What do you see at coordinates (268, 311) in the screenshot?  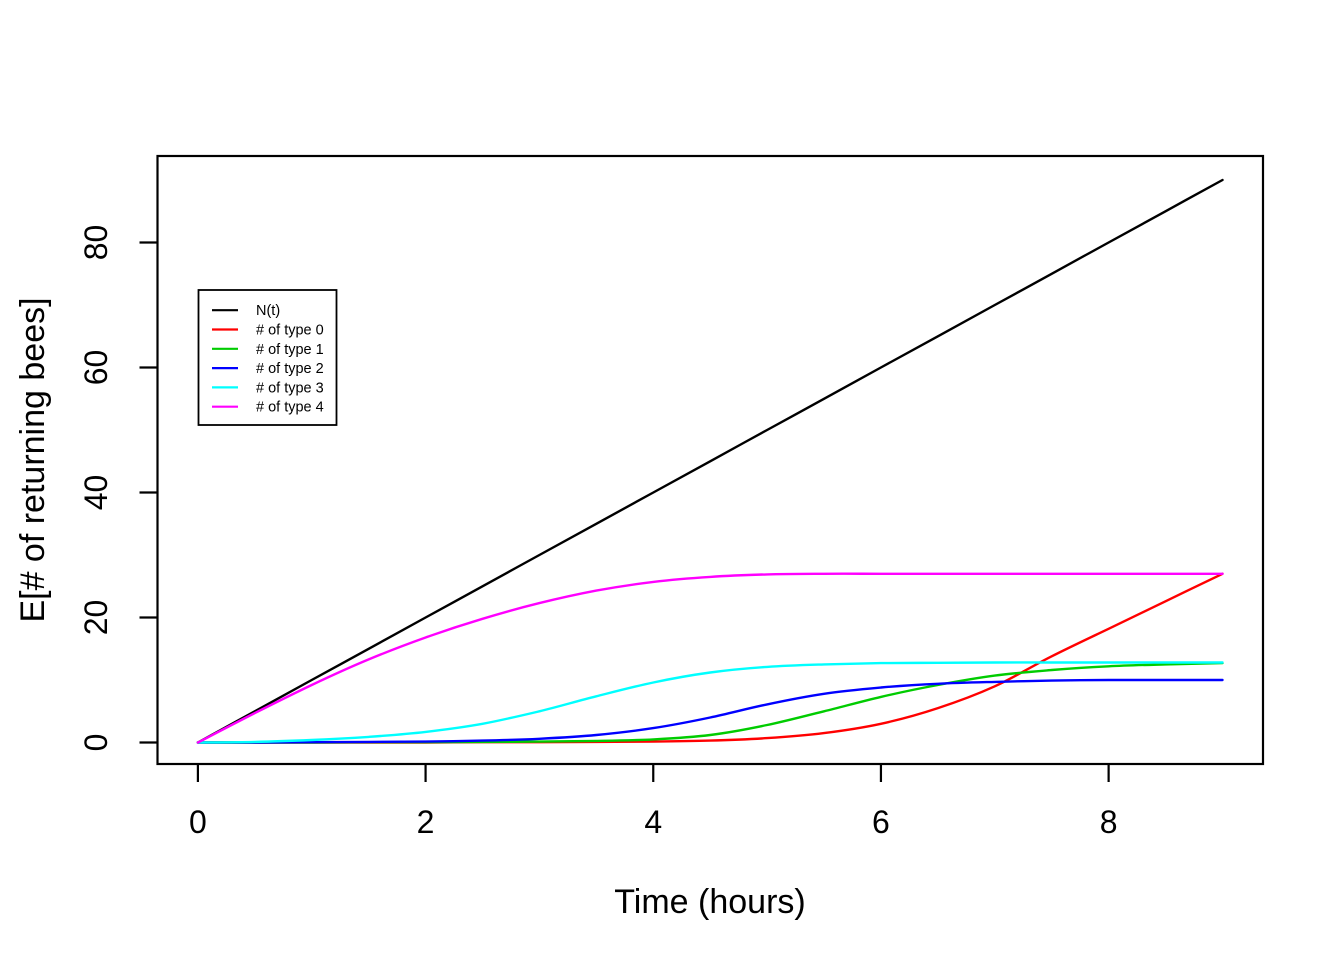 I see `legend-label: N(t)` at bounding box center [268, 311].